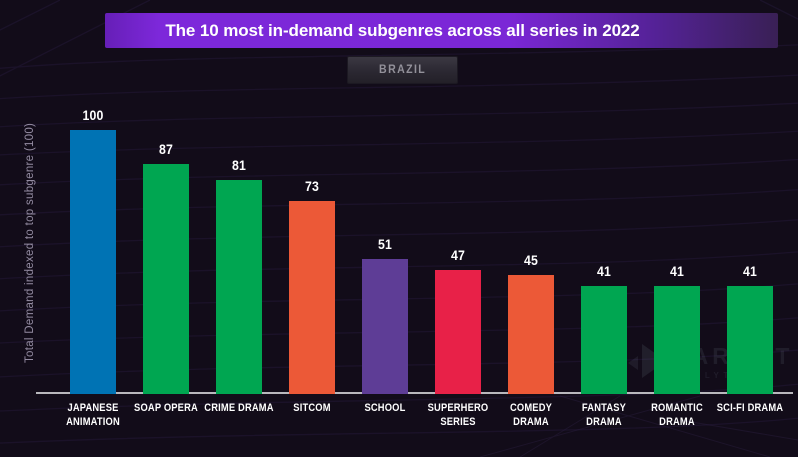  Describe the element at coordinates (457, 332) in the screenshot. I see `bar-superhero-series` at that location.